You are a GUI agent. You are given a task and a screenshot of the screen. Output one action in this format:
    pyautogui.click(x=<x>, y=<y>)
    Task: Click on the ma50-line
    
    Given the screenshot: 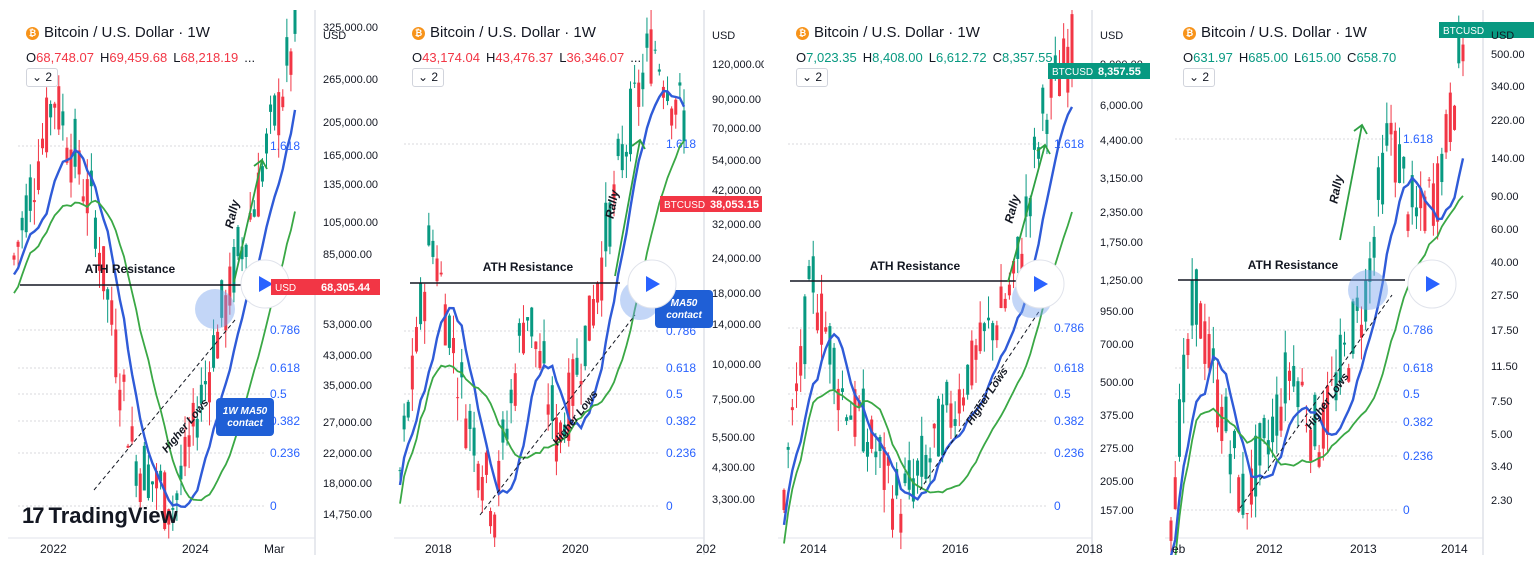 What is the action you would take?
    pyautogui.click(x=154, y=309)
    